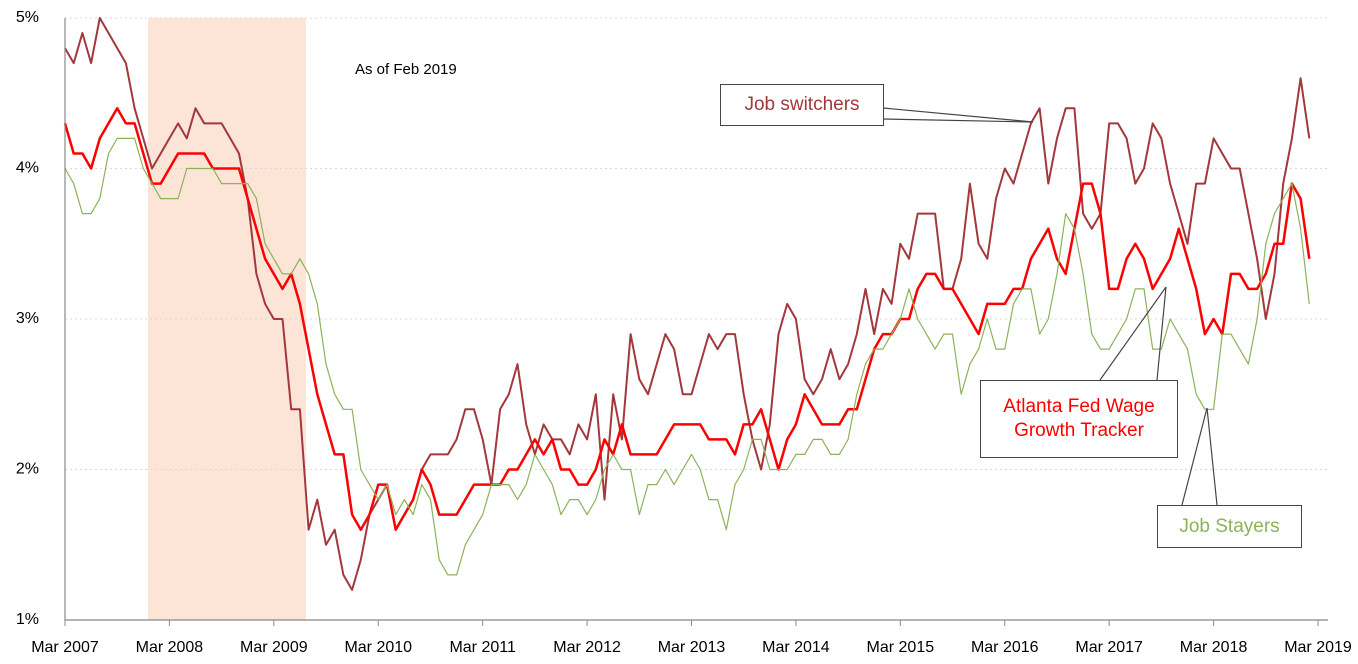  Describe the element at coordinates (587, 647) in the screenshot. I see `x-tick-label: Mar 2012` at that location.